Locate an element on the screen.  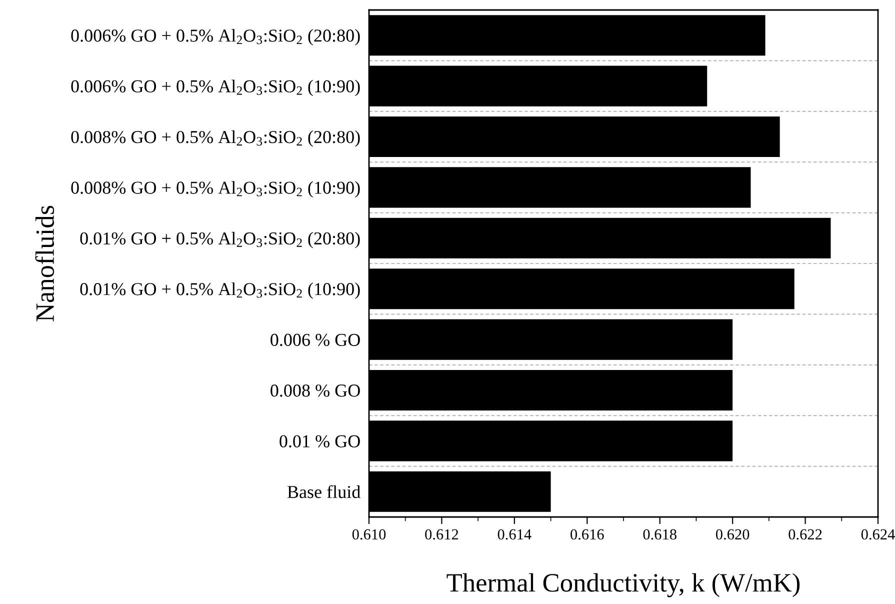
y-tick-label: 0.008% GO + 0.5% Al$_{2}$O$_{3}$:SiO$_{2}$ (20:80) is located at coordinates (215, 138).